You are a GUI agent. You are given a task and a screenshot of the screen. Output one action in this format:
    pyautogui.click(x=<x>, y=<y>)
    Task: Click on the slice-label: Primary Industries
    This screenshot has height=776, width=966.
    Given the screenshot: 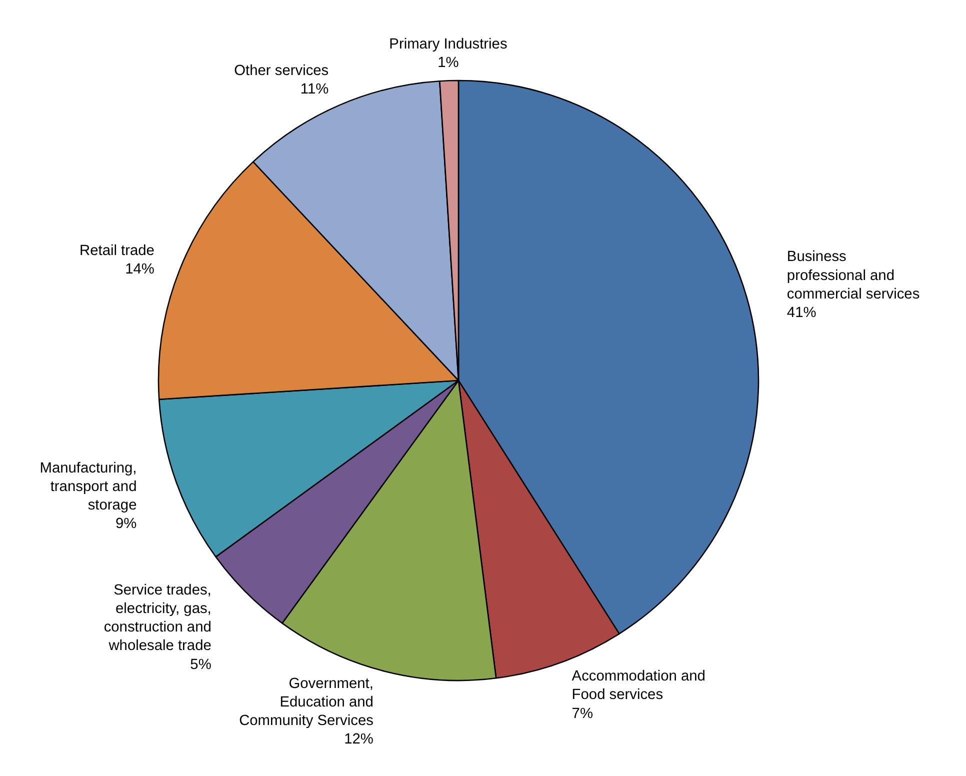 What is the action you would take?
    pyautogui.click(x=448, y=44)
    